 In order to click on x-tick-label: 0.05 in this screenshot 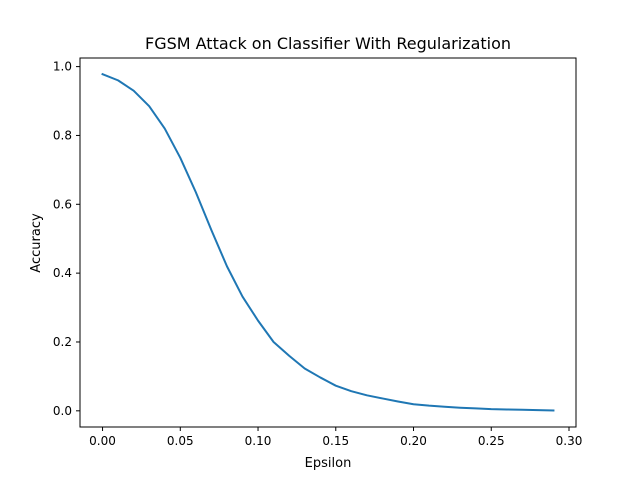, I will do `click(180, 441)`.